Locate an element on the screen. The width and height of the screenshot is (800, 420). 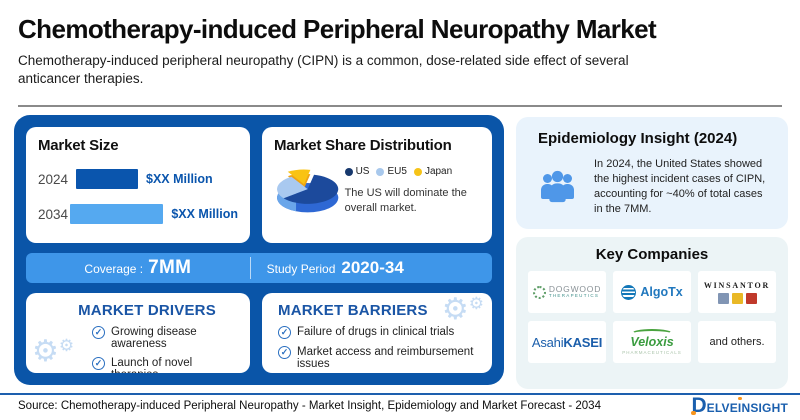
market-size-row-2034: 2034 $XX Million is located at coordinates (138, 214).